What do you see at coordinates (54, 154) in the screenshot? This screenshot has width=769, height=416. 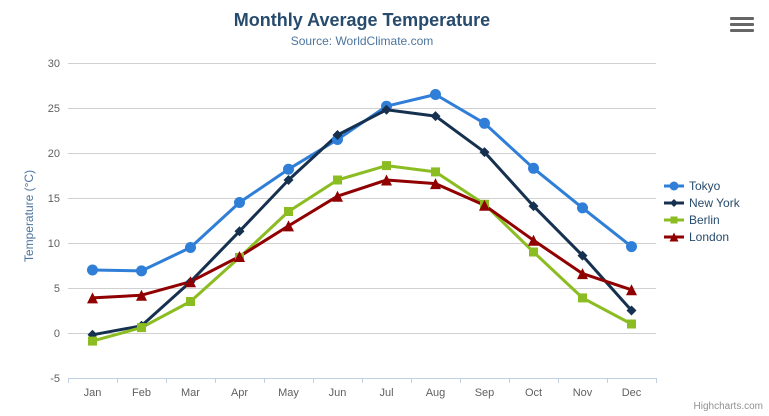 I see `svg-text: 20` at bounding box center [54, 154].